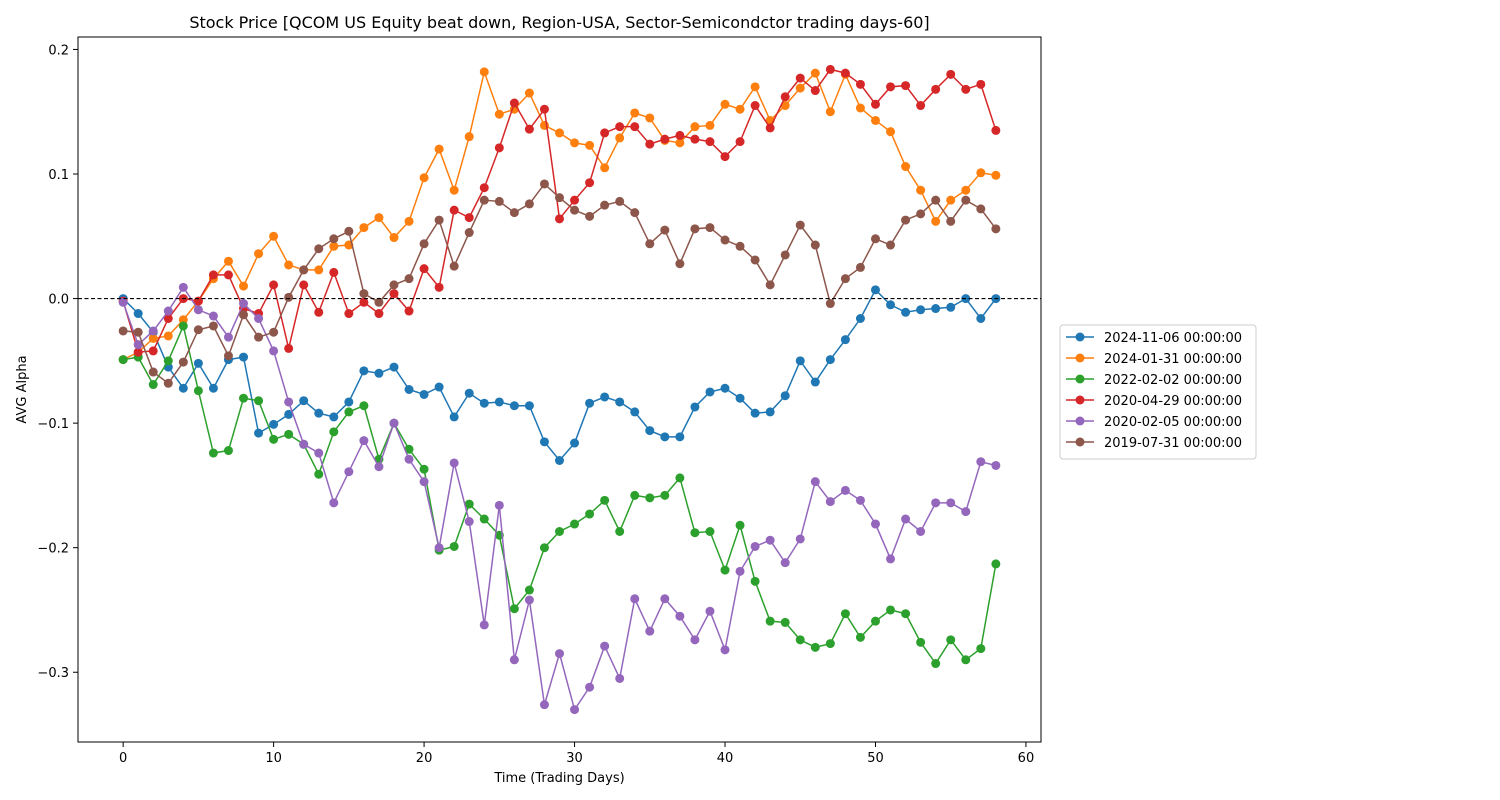 This screenshot has height=800, width=1500. I want to click on legend-marker, so click(1080, 442).